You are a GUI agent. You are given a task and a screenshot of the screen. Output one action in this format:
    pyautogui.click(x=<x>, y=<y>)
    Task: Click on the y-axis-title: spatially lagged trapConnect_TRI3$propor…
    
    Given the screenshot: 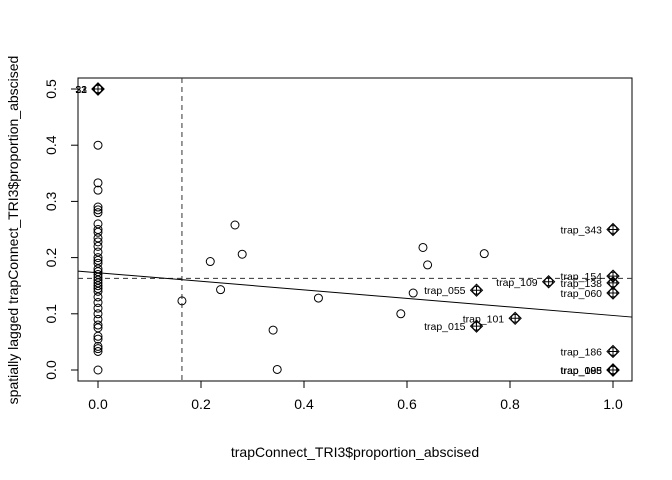 What is the action you would take?
    pyautogui.click(x=13, y=230)
    